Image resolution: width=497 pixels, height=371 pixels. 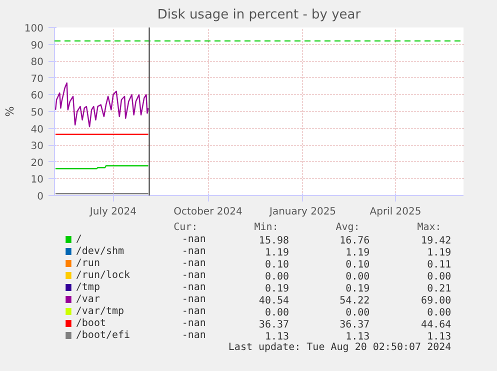 What do you see at coordinates (37, 180) in the screenshot?
I see `y-tick-label: 10` at bounding box center [37, 180].